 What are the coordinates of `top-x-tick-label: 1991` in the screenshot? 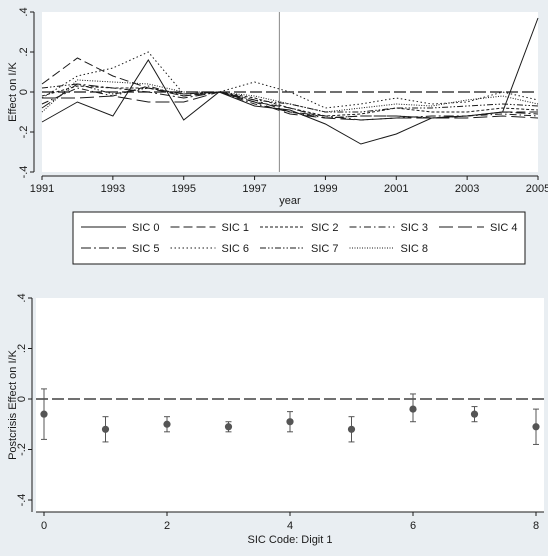 It's located at (42, 189).